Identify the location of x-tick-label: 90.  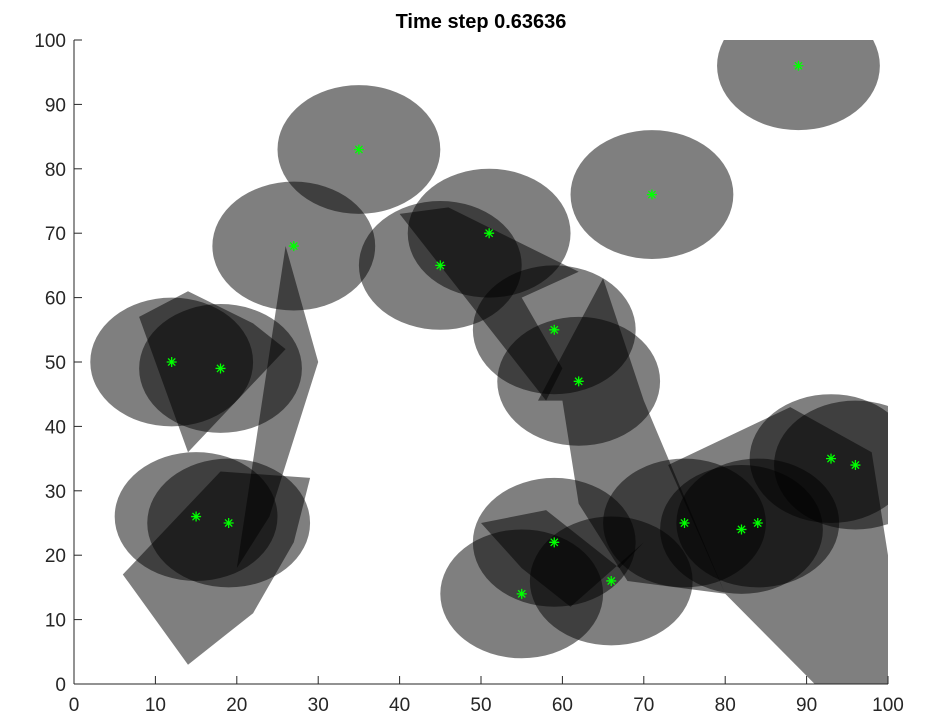
(806, 705).